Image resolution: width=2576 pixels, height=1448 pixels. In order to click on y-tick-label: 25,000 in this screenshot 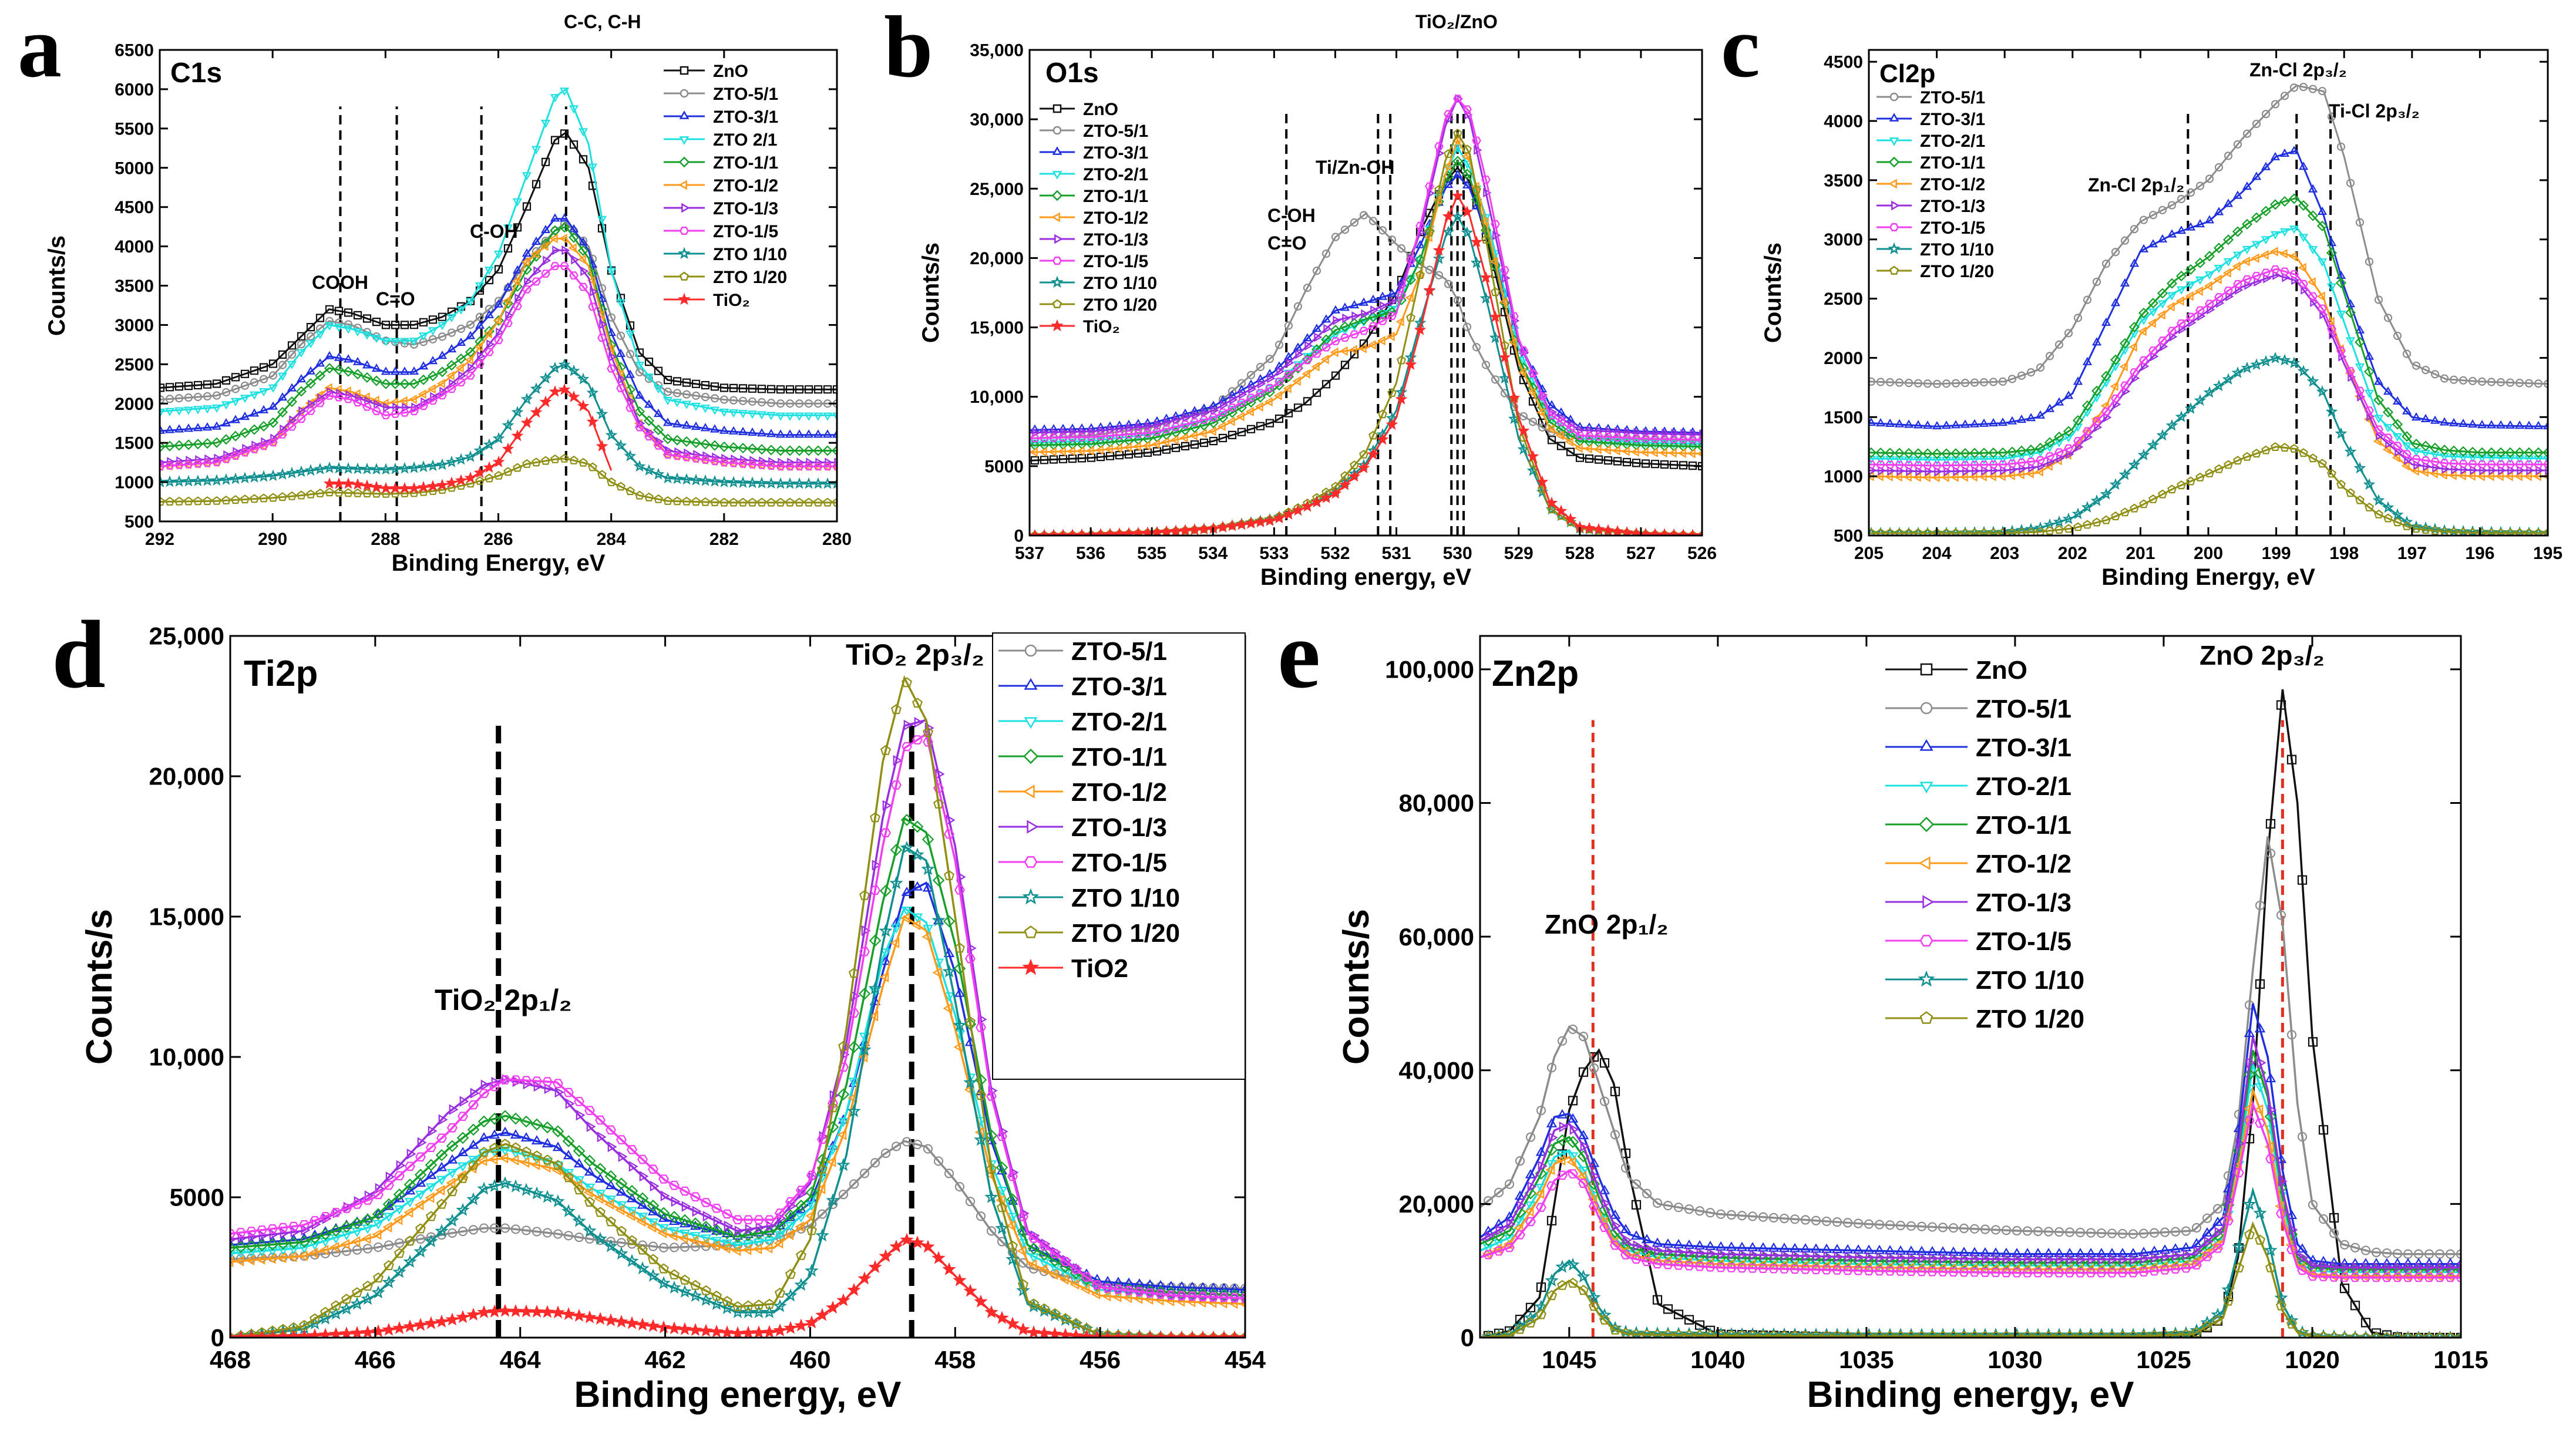, I will do `click(997, 189)`.